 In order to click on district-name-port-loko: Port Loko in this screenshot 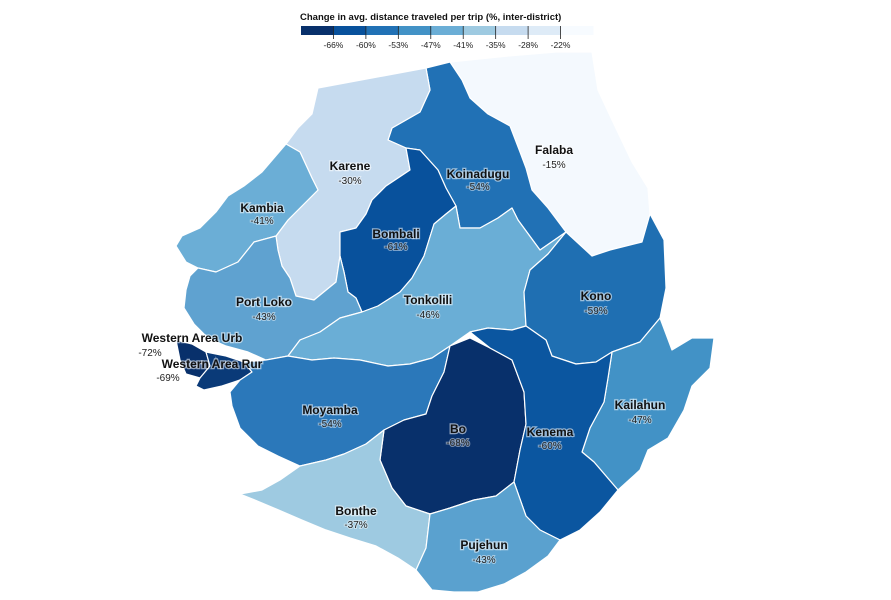, I will do `click(264, 302)`.